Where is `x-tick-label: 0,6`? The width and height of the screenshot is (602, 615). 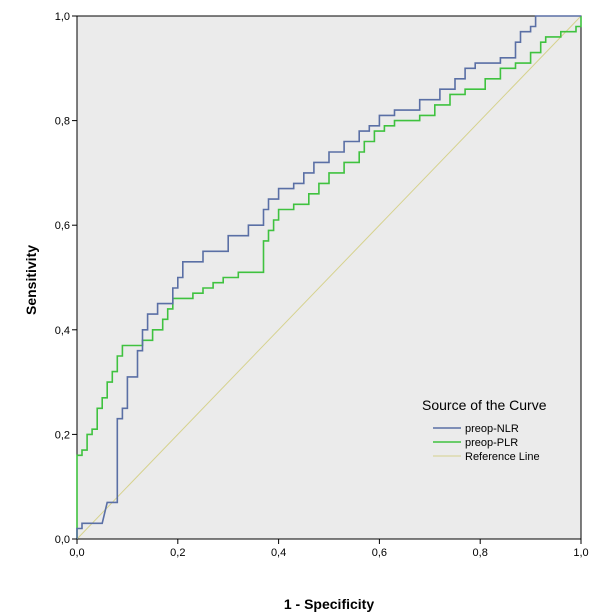 x-tick-label: 0,6 is located at coordinates (379, 553).